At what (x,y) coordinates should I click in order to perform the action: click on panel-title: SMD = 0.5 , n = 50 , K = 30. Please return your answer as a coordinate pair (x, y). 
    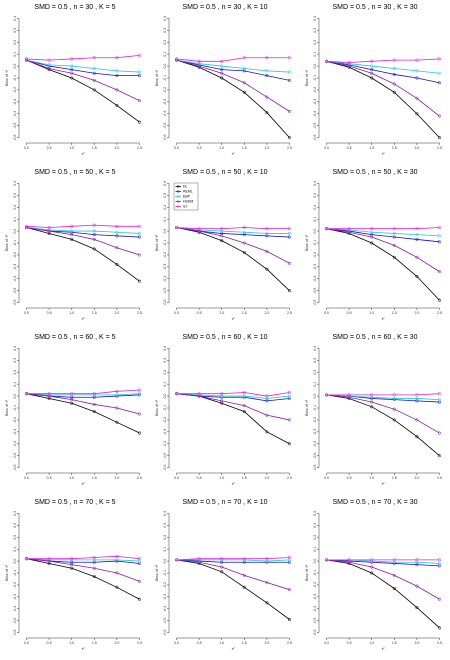
    Looking at the image, I should click on (374, 172).